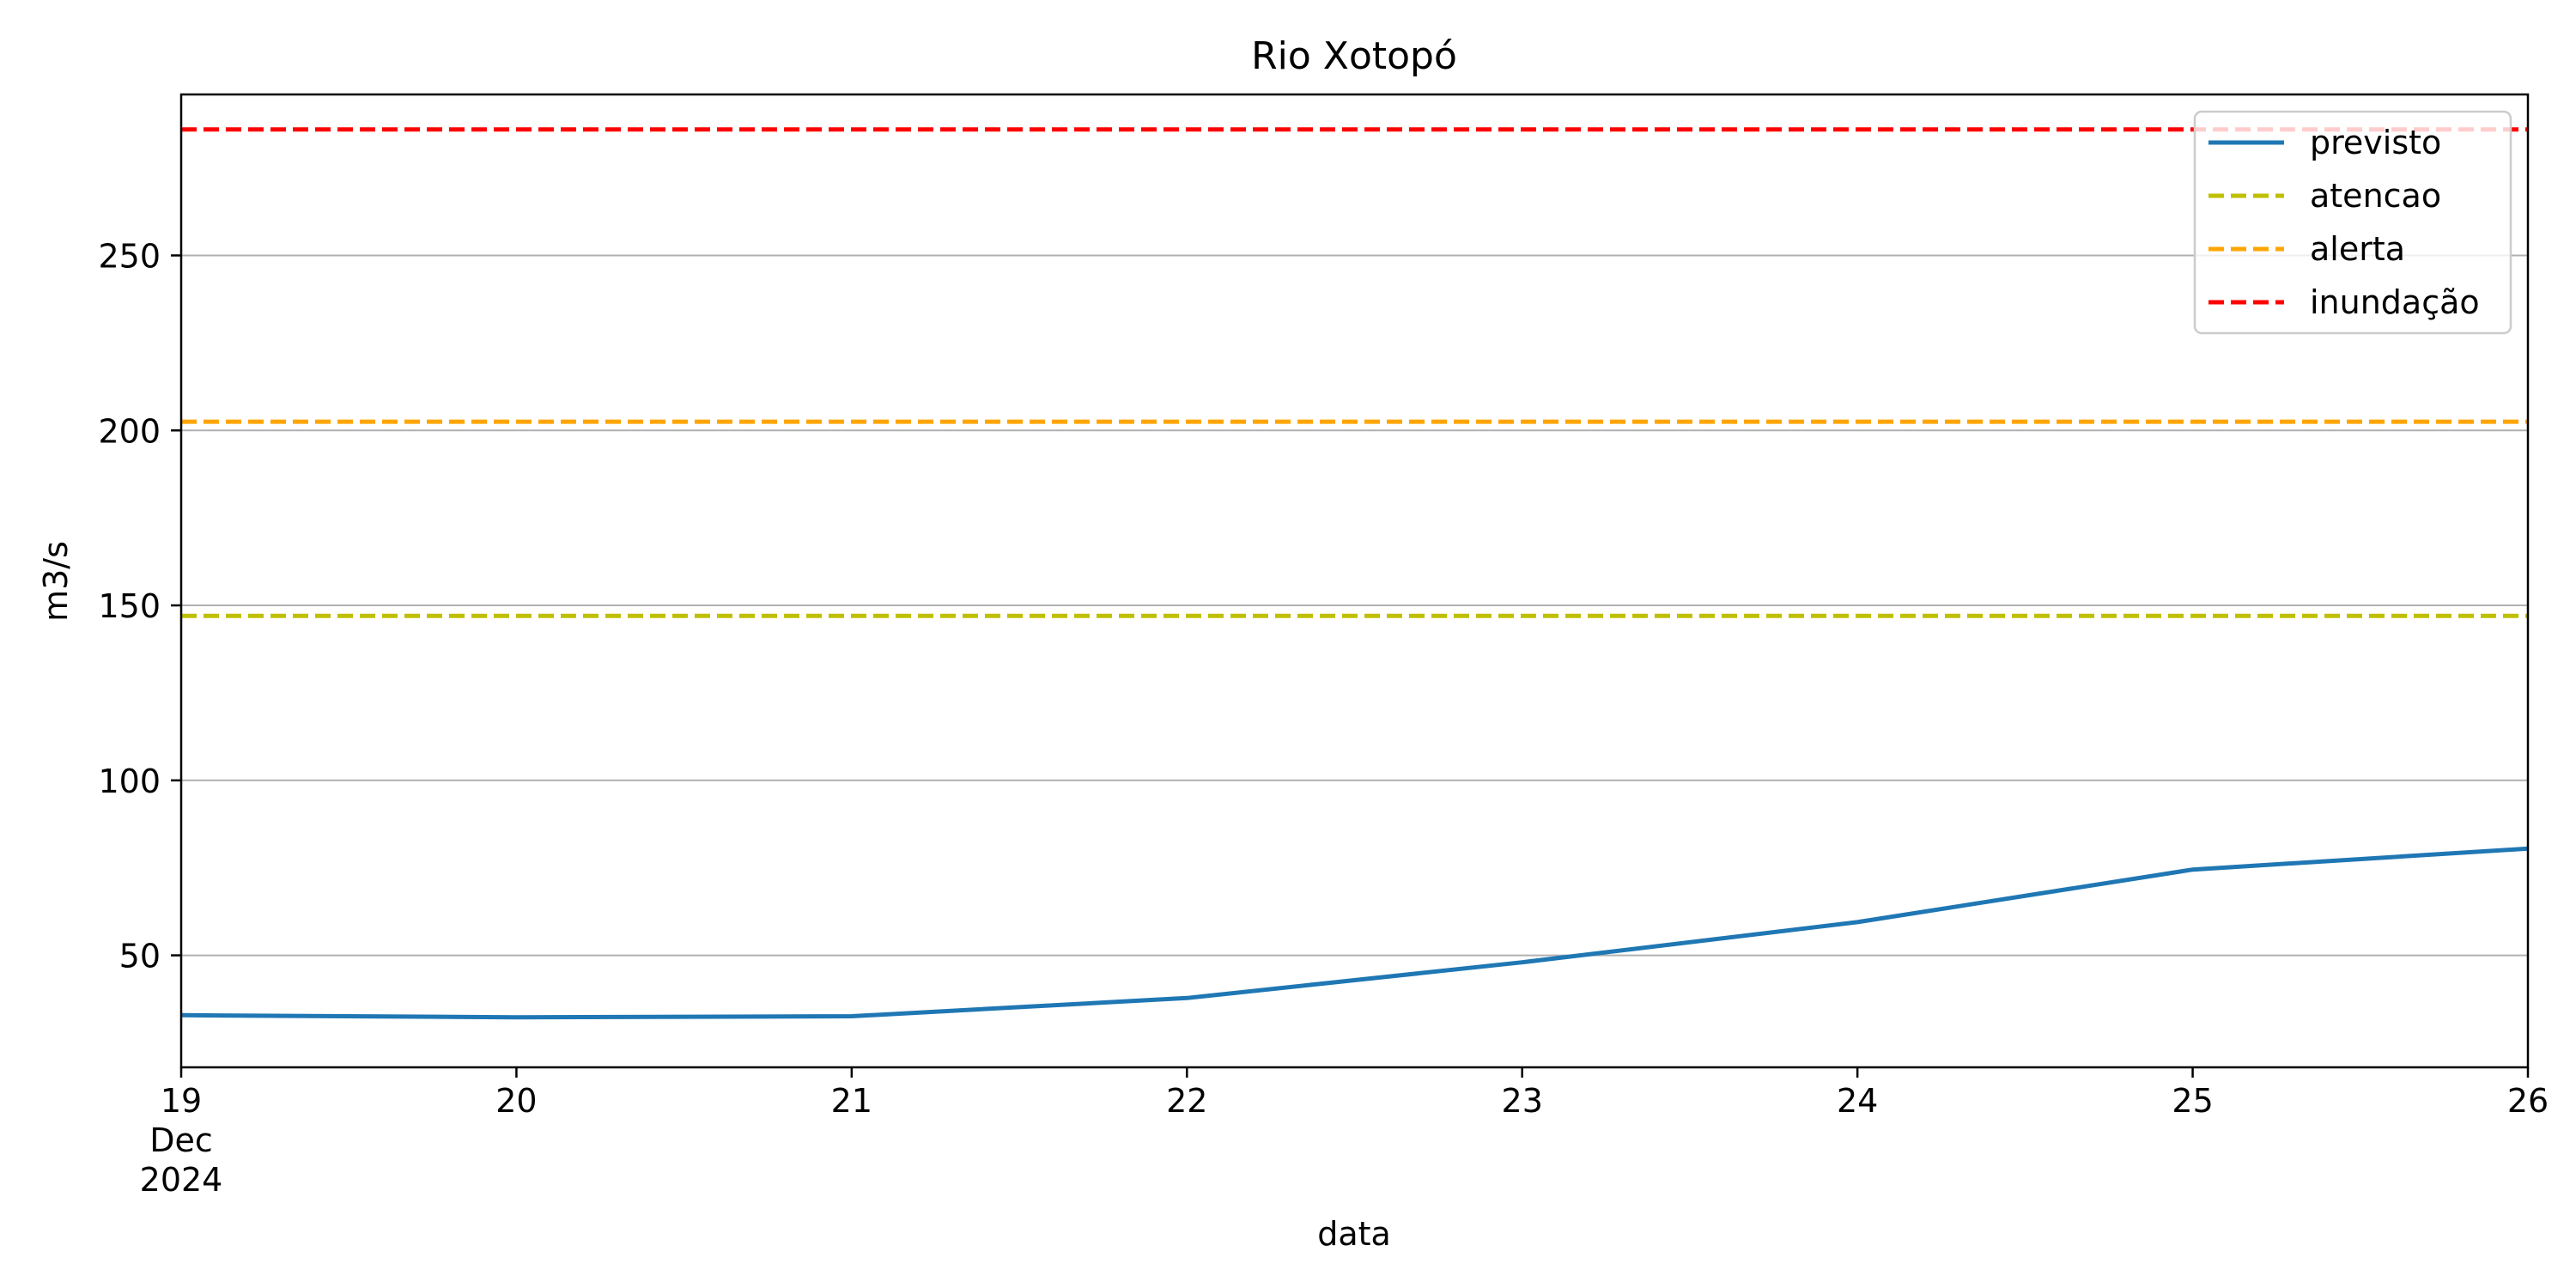  I want to click on x-tick-label: 20, so click(516, 1101).